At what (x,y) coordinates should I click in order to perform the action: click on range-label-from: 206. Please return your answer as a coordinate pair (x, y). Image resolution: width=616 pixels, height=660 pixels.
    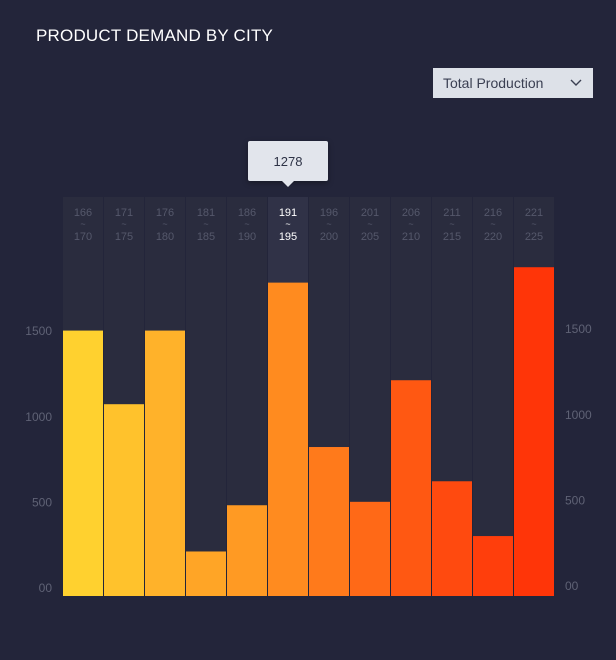
    Looking at the image, I should click on (411, 213).